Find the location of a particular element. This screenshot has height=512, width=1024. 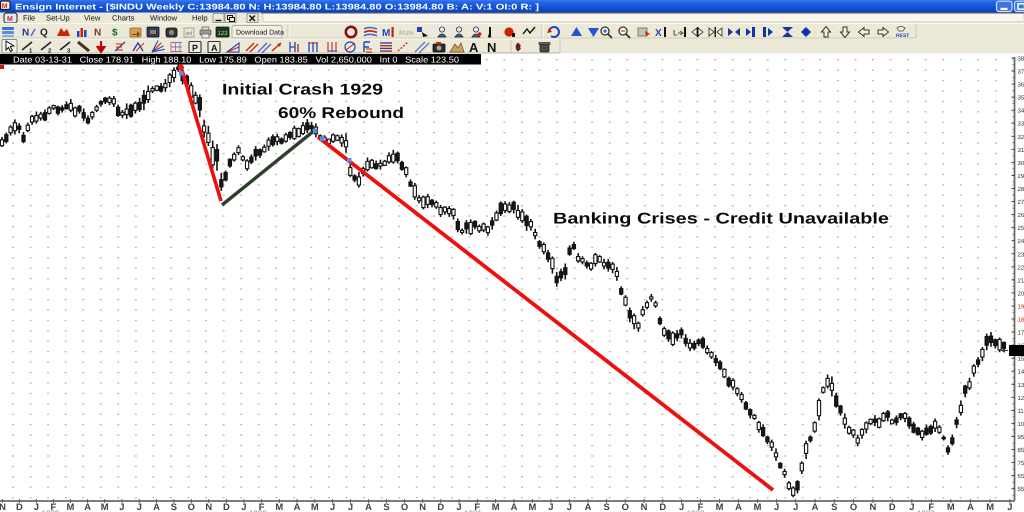

svg-text: 30 is located at coordinates (1021, 163).